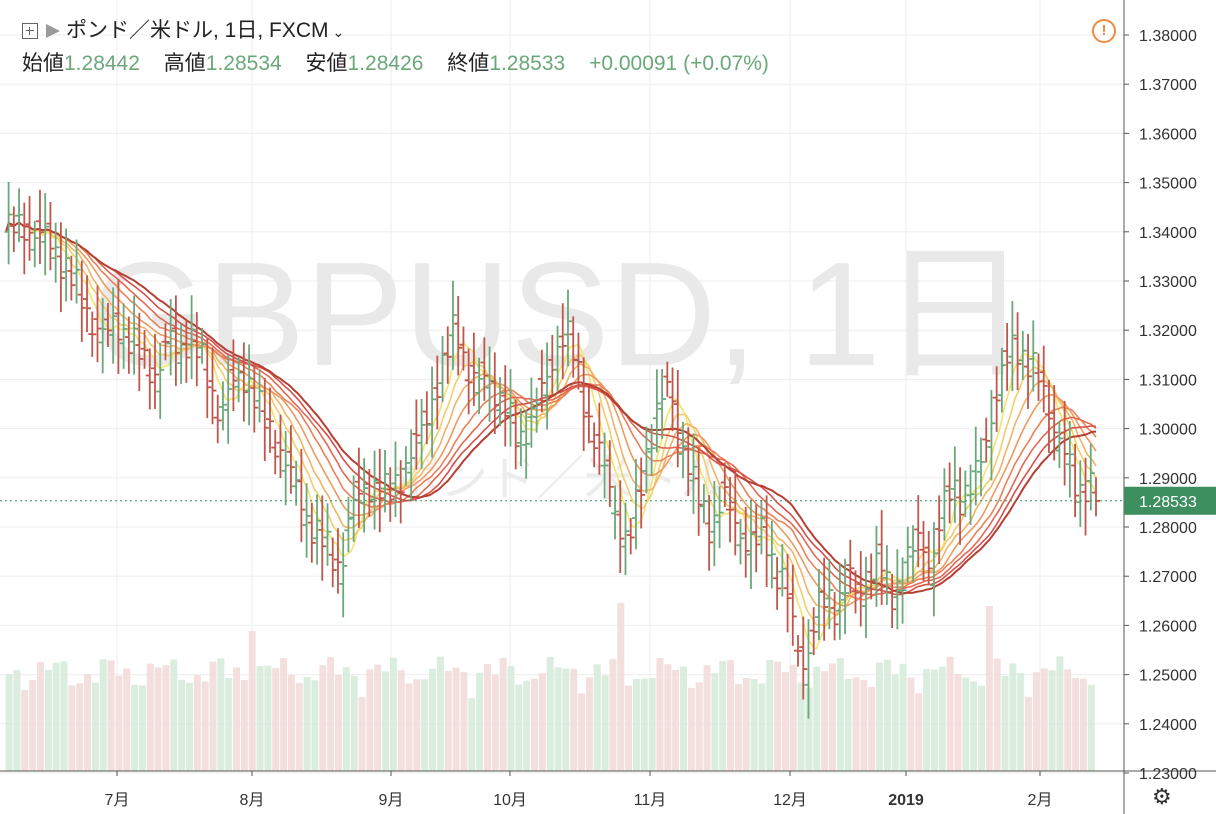 This screenshot has height=814, width=1216. I want to click on symbol-title: ポンド／米ドル, 1日, FXCM, so click(197, 30).